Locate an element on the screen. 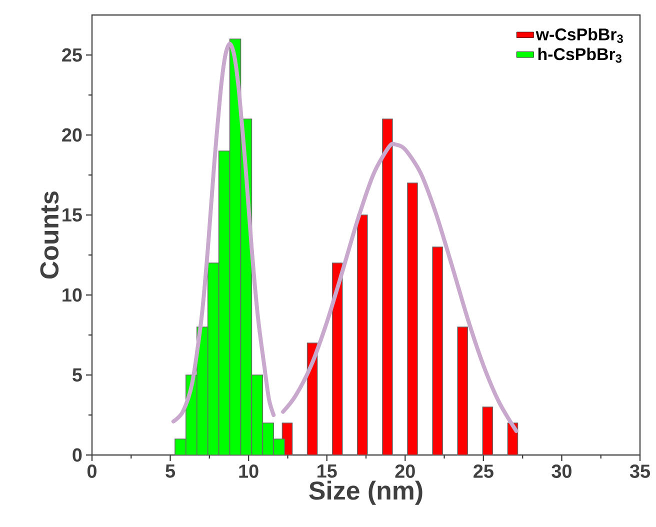 This screenshot has width=656, height=527. y-axis-title: Counts is located at coordinates (49, 235).